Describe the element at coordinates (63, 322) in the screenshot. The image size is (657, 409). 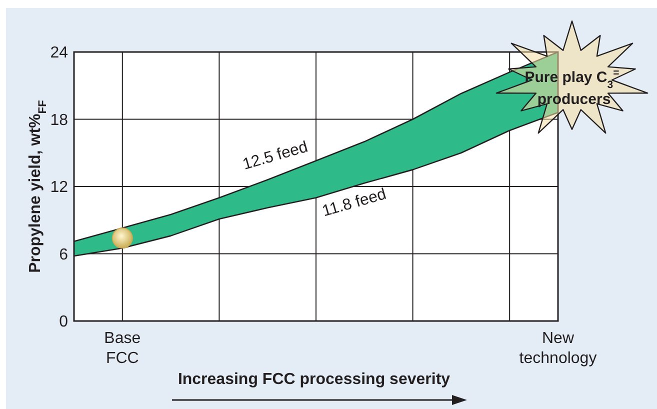
I see `y-tick-label: 0` at that location.